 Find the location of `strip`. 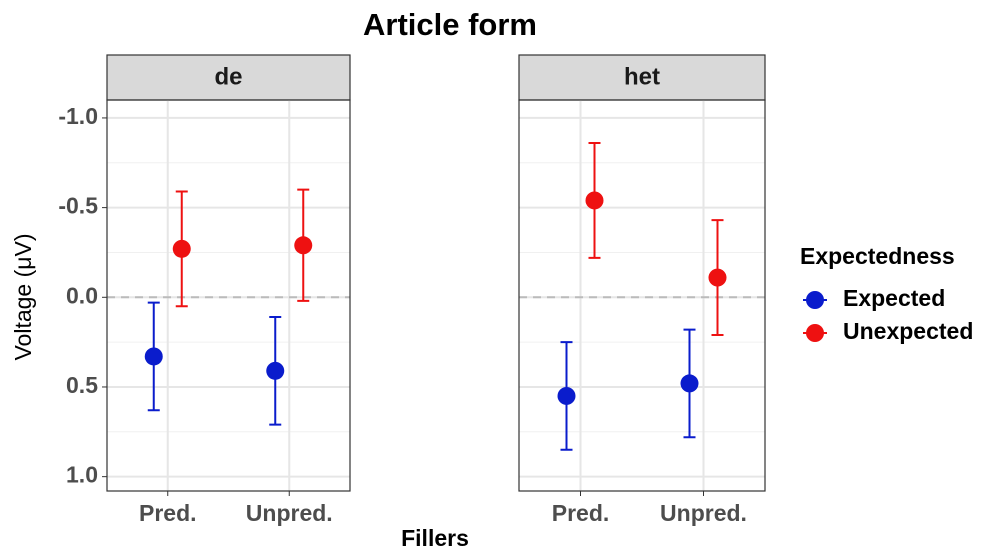

strip is located at coordinates (228, 77).